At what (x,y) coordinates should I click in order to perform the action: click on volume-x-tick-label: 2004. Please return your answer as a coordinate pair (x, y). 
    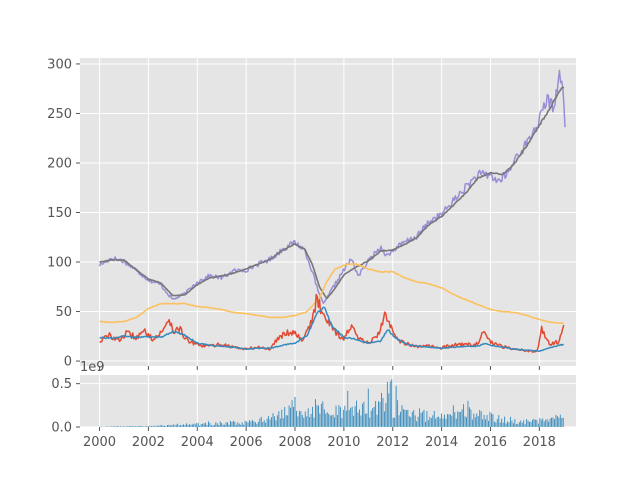
    Looking at the image, I should click on (197, 442).